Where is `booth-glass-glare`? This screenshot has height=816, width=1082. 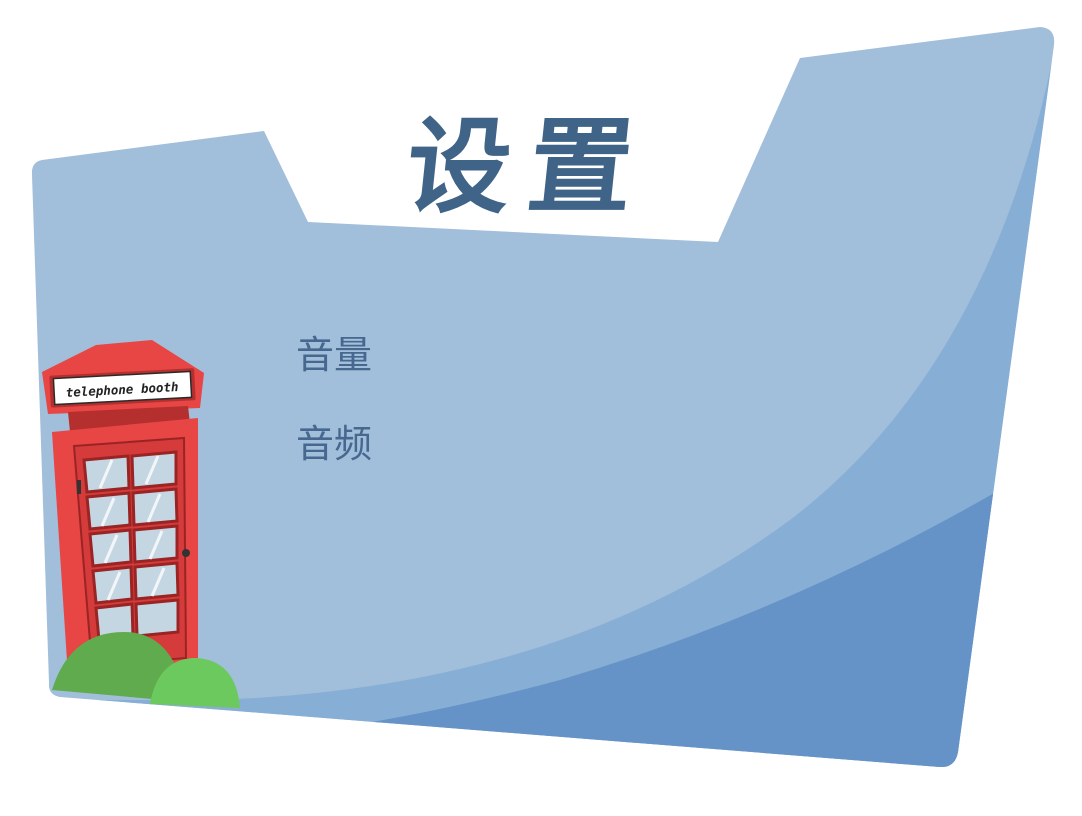
booth-glass-glare is located at coordinates (132, 528).